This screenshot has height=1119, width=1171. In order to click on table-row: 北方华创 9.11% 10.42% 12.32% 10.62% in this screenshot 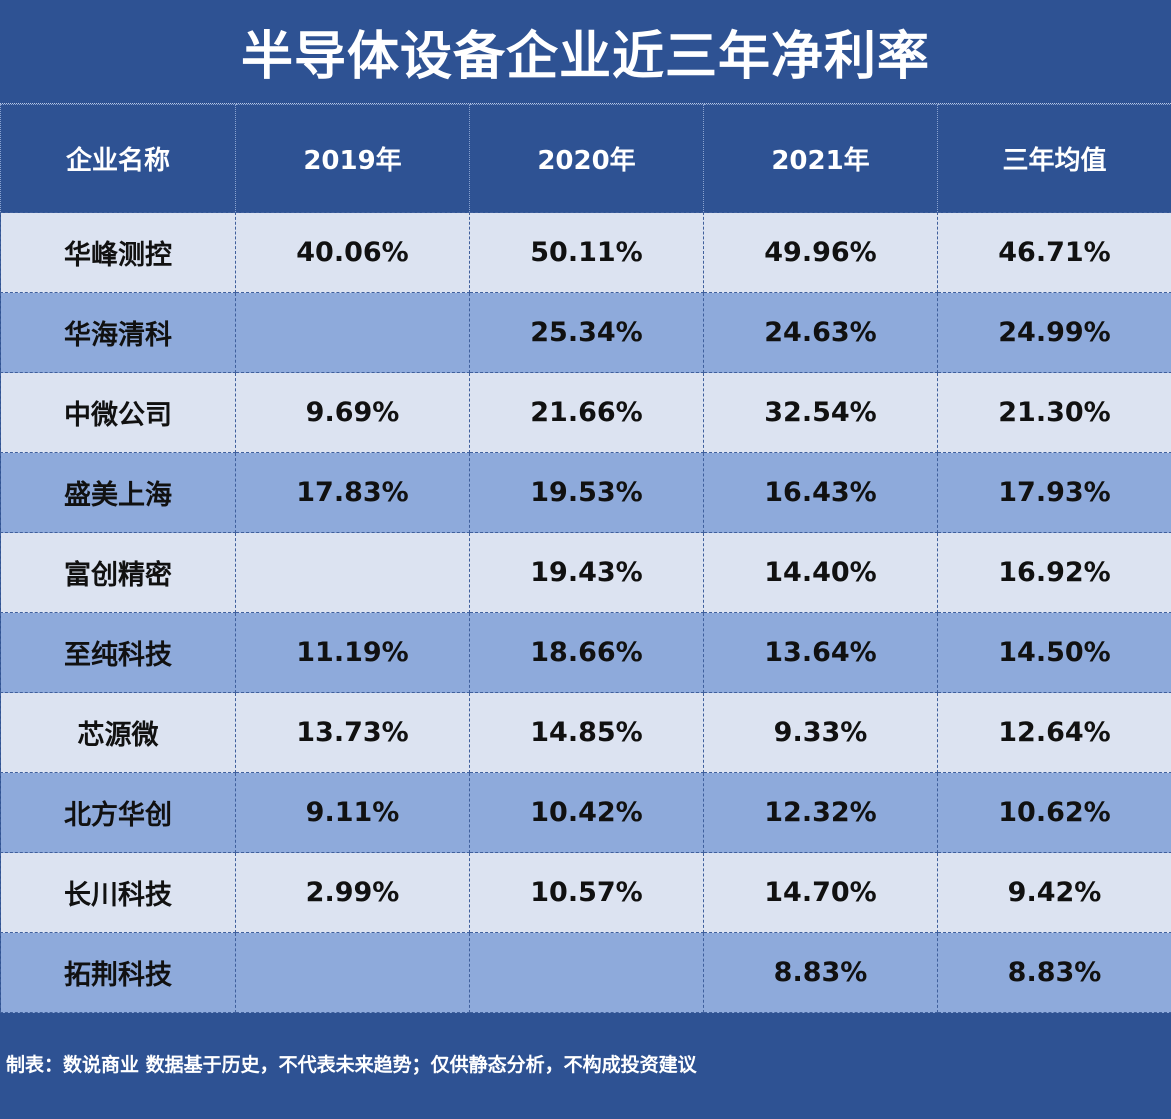, I will do `click(585, 812)`.